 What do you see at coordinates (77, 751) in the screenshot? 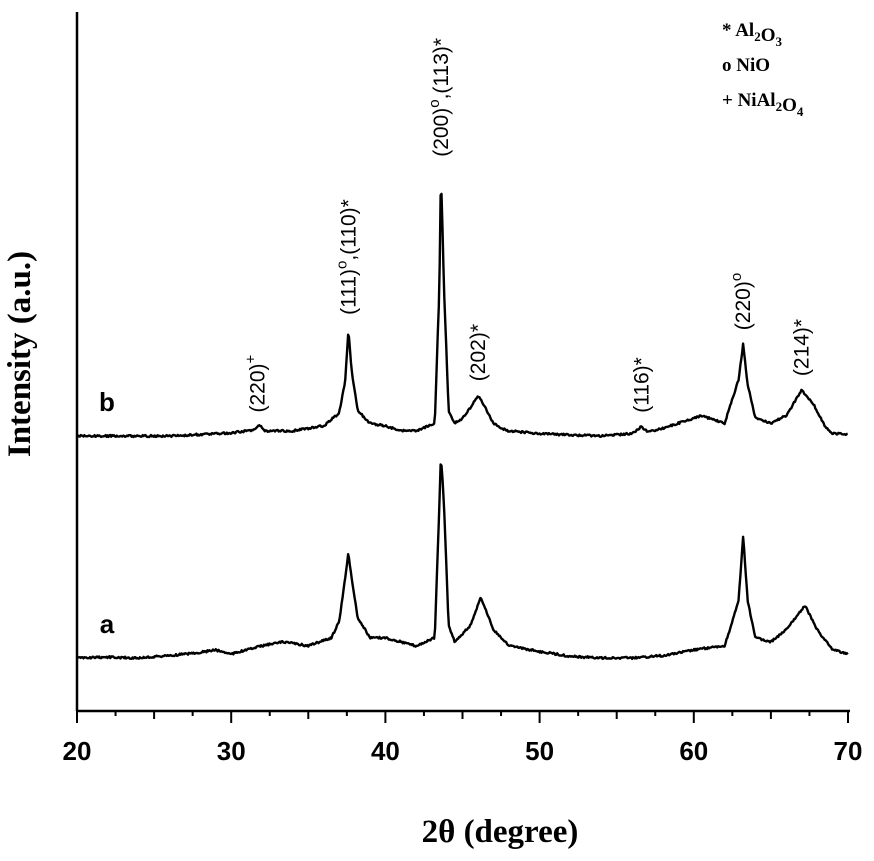
I see `x-tick-label: 20` at bounding box center [77, 751].